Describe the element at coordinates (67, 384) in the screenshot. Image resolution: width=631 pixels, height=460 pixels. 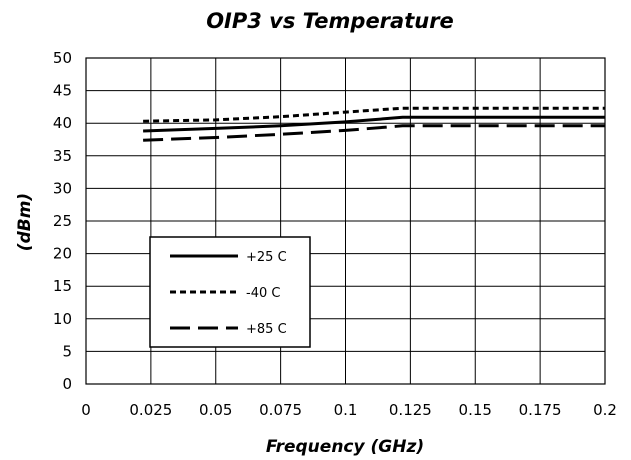
I see `y-tick-label: 0` at that location.